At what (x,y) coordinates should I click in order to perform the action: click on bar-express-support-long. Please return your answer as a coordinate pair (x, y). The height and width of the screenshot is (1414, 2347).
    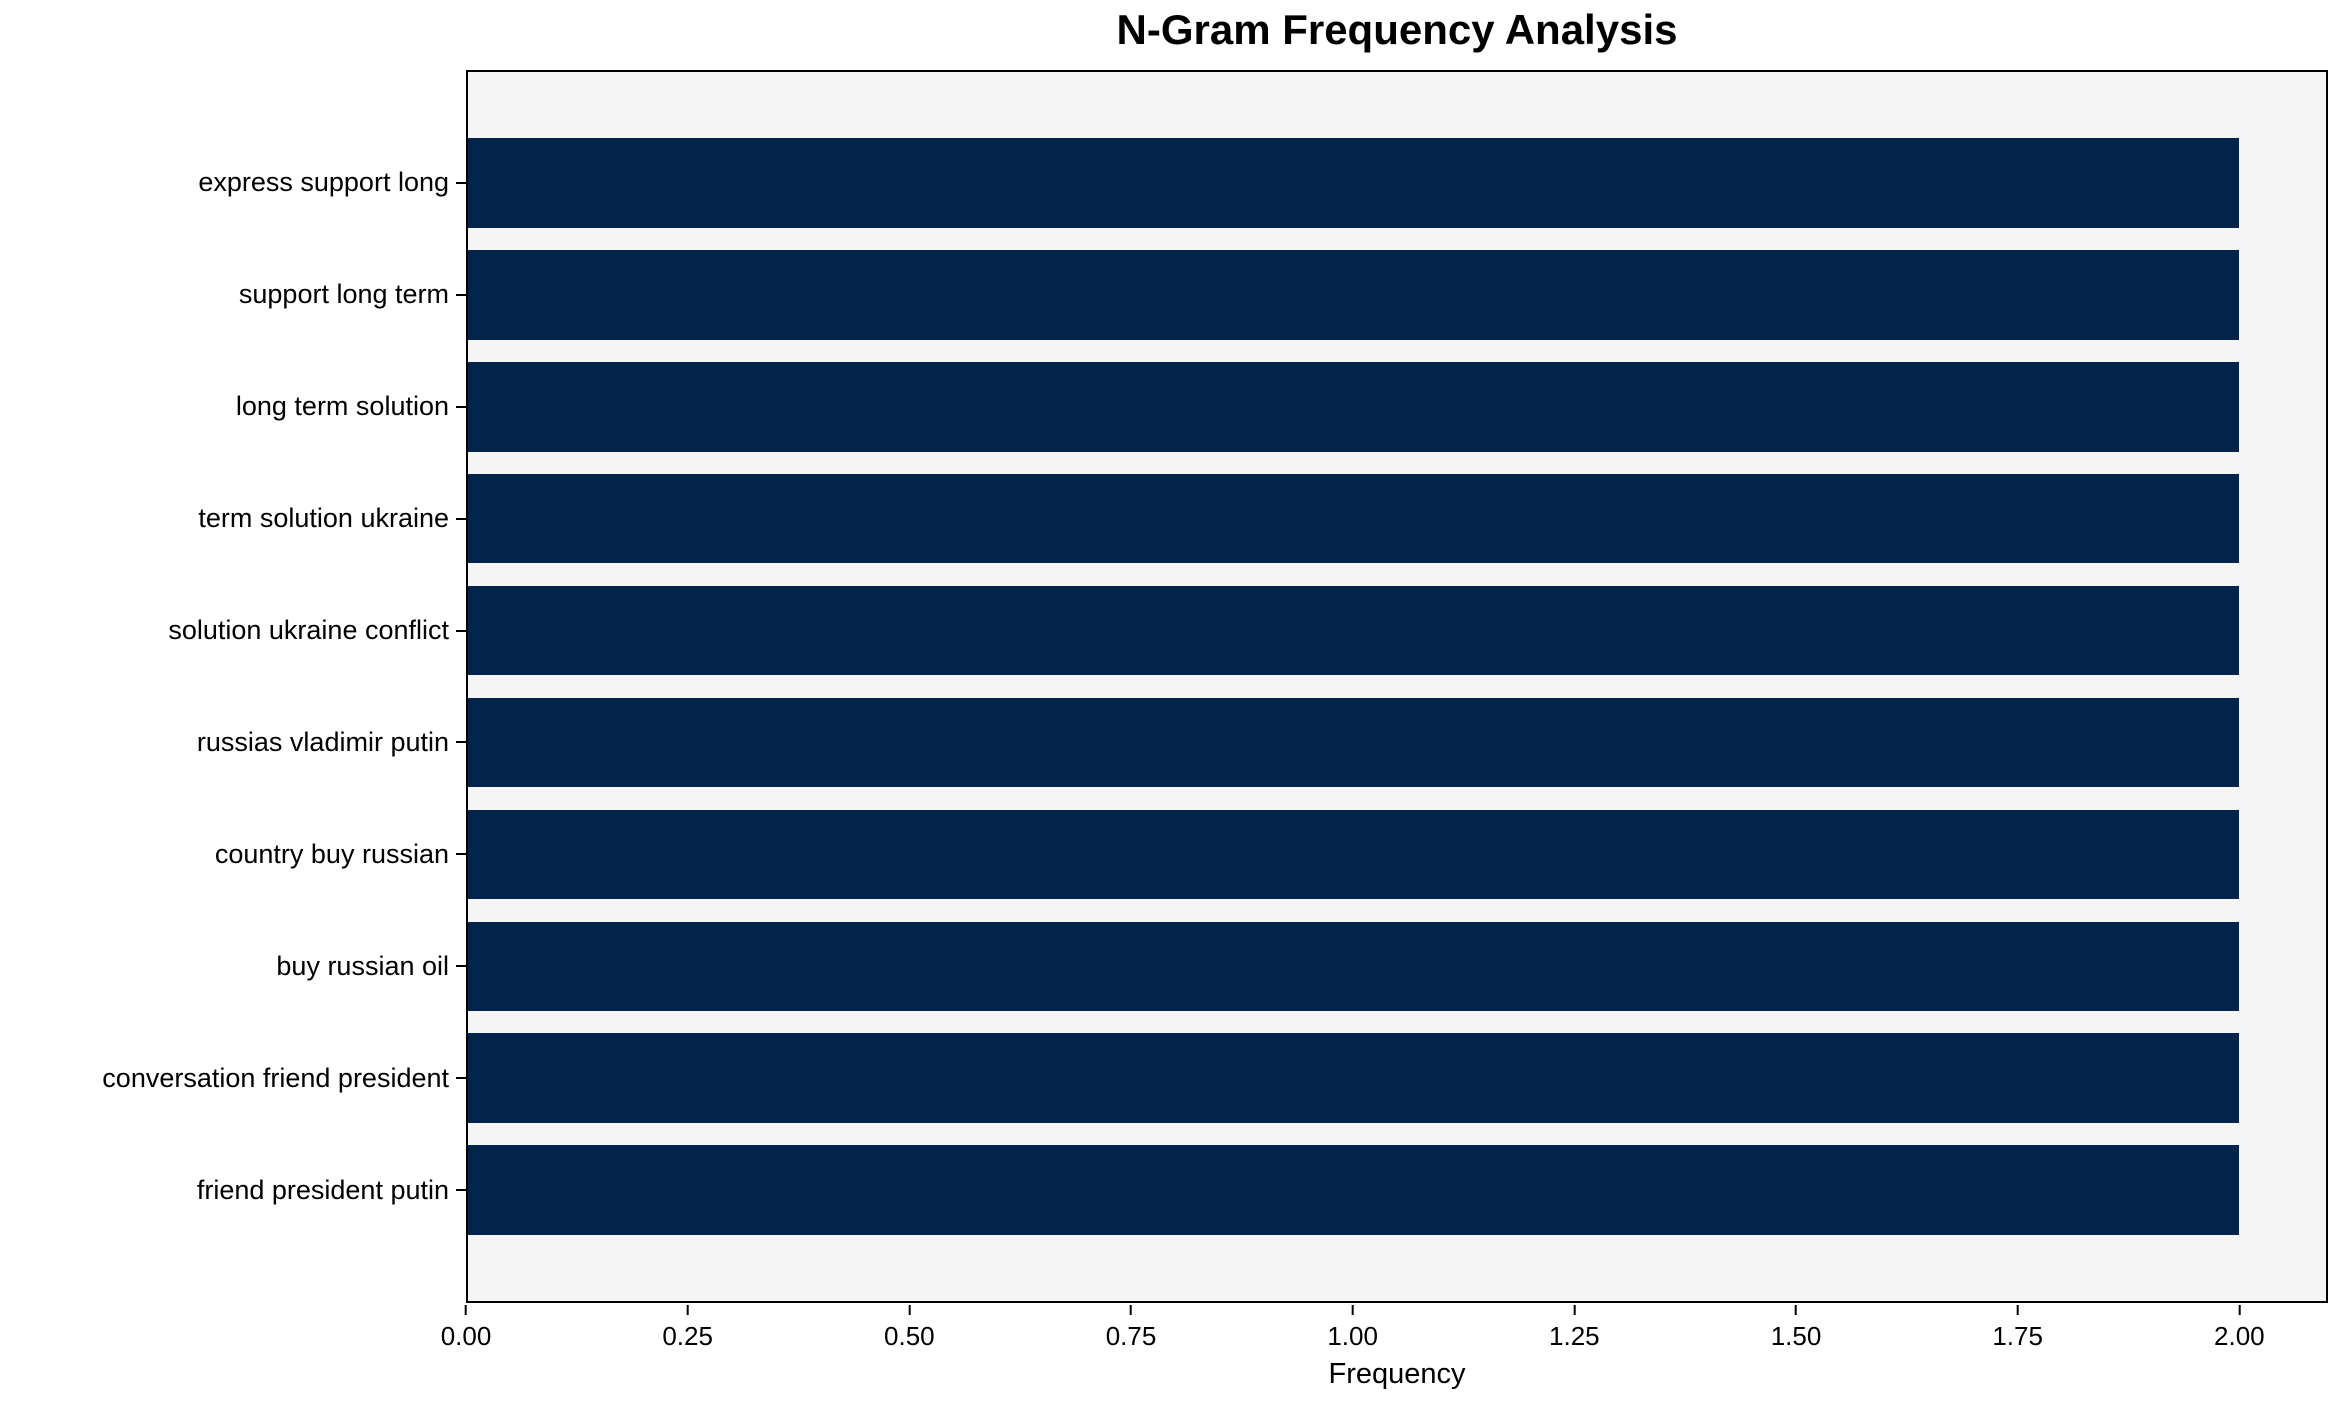
    Looking at the image, I should click on (1353, 183).